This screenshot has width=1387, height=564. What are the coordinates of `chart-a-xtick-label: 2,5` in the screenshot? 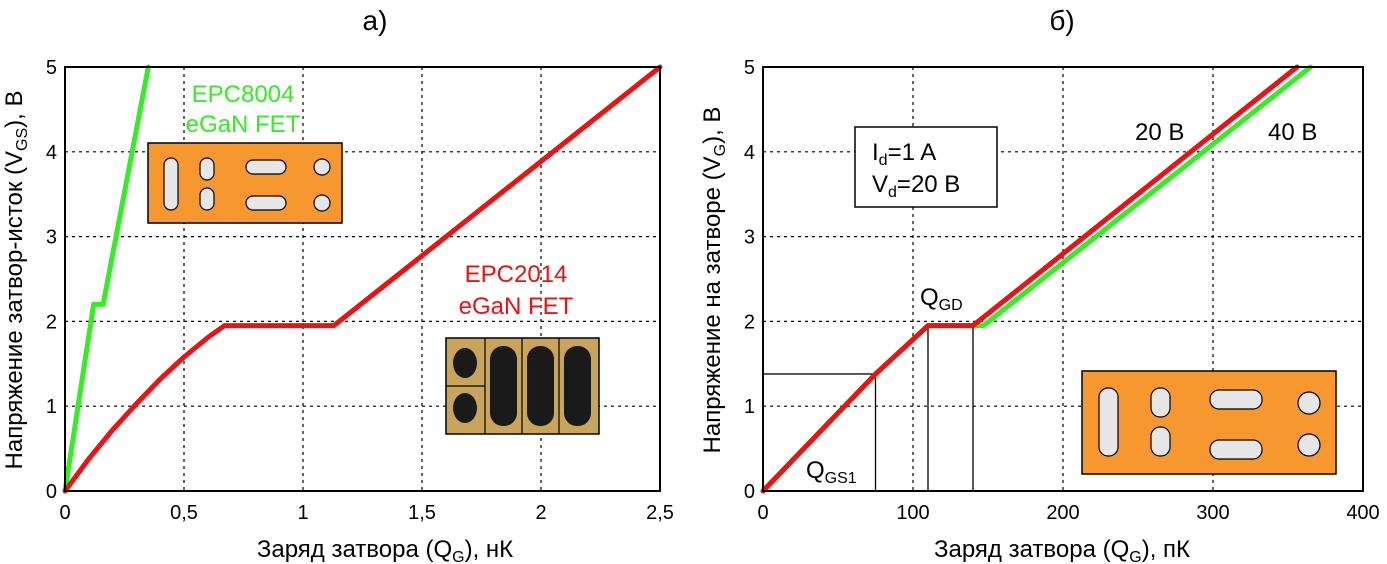 It's located at (660, 513).